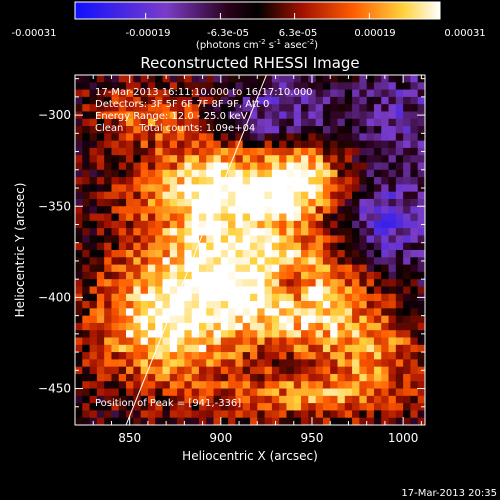 The width and height of the screenshot is (500, 500). I want to click on y-axis-label: Heliocentric Y (arcsec), so click(20, 250).